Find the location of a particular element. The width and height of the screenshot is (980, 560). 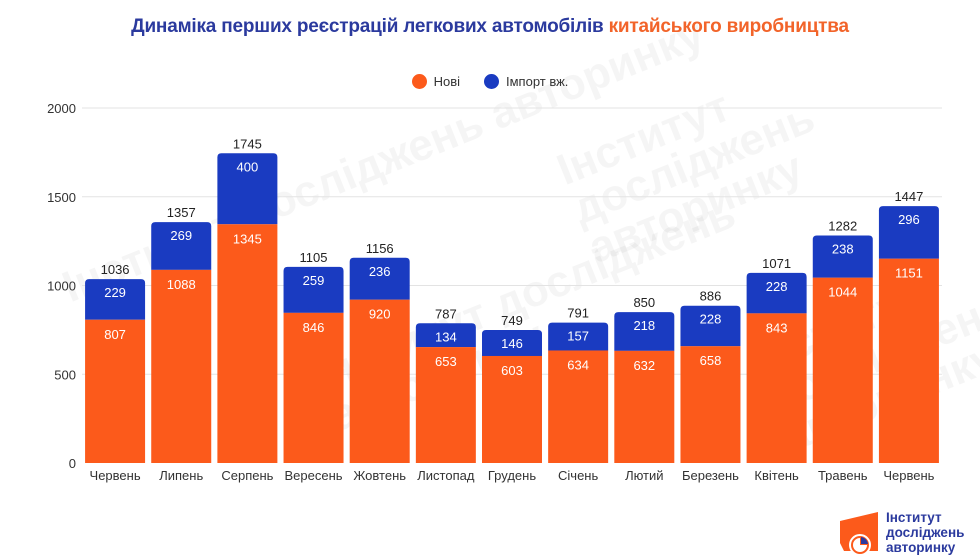

data-label-total: 1282 is located at coordinates (842, 225).